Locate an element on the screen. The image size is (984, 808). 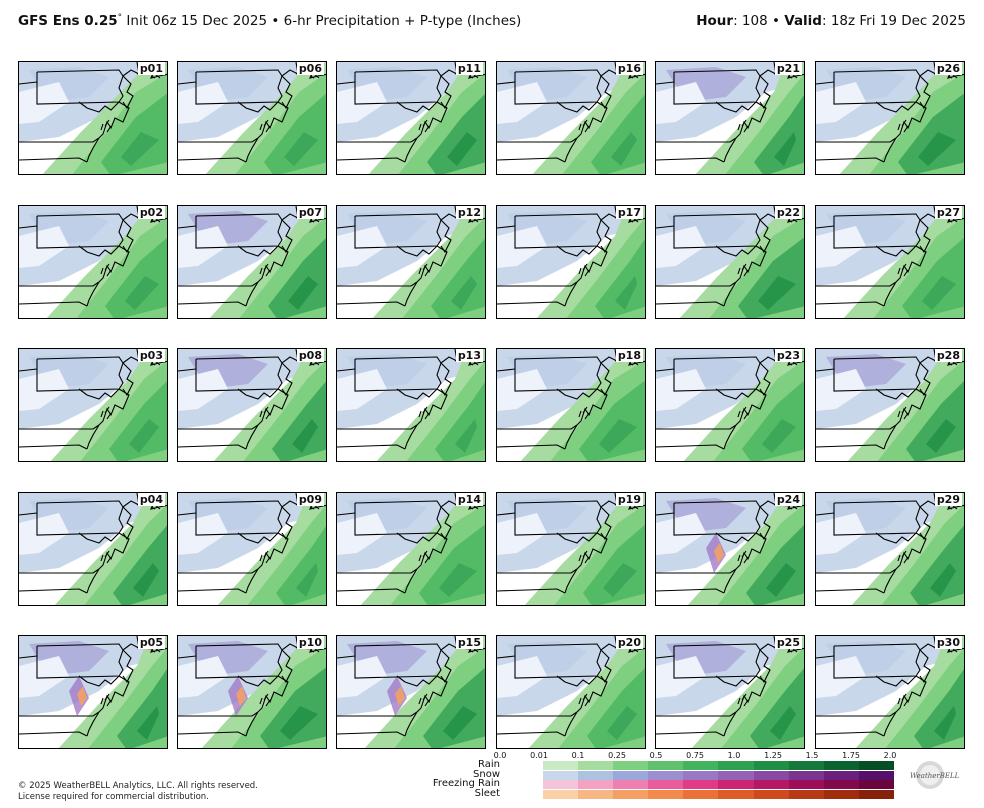
valid-label: Valid is located at coordinates (803, 21).